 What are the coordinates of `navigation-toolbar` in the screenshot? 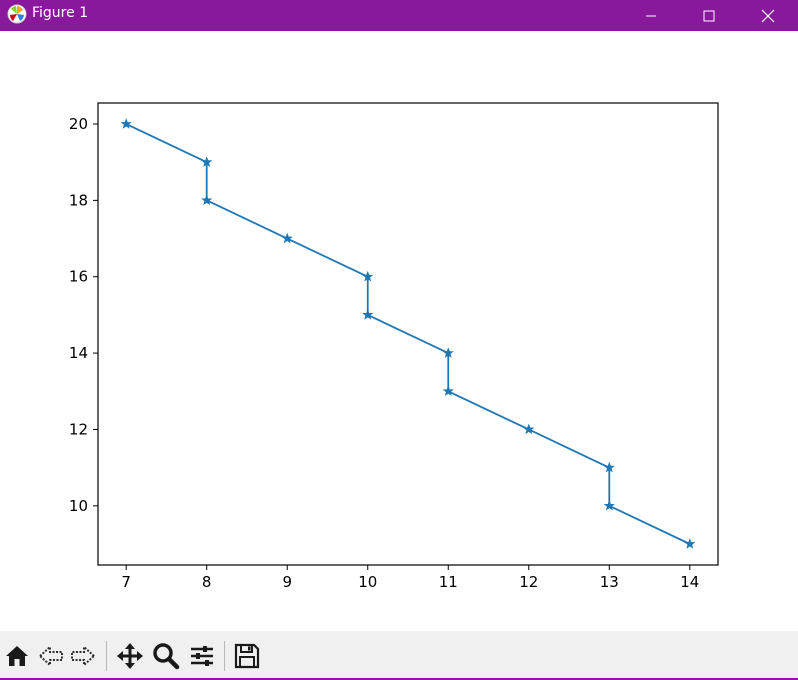 It's located at (399, 654).